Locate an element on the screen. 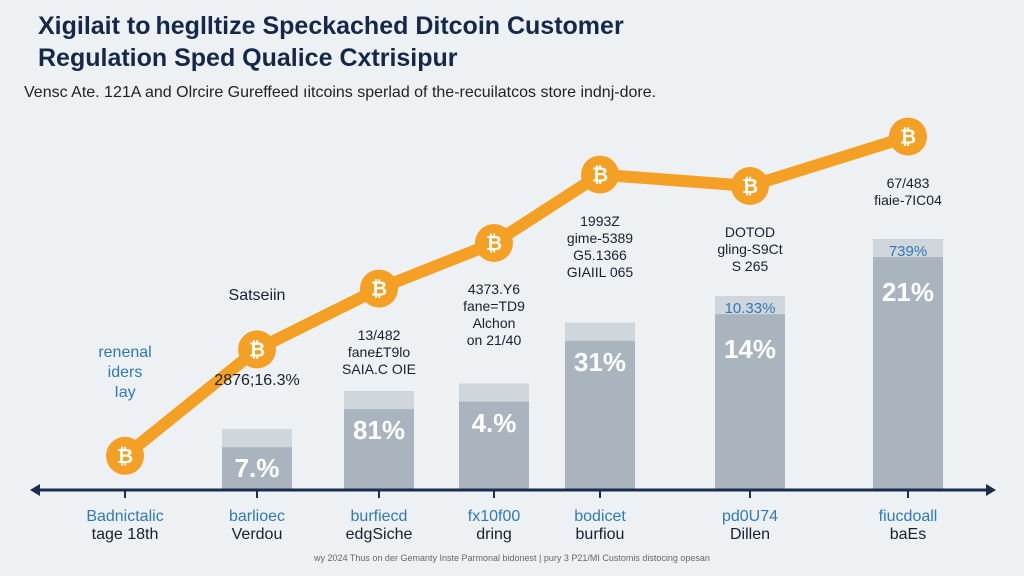  axis-arrow-left is located at coordinates (35, 490).